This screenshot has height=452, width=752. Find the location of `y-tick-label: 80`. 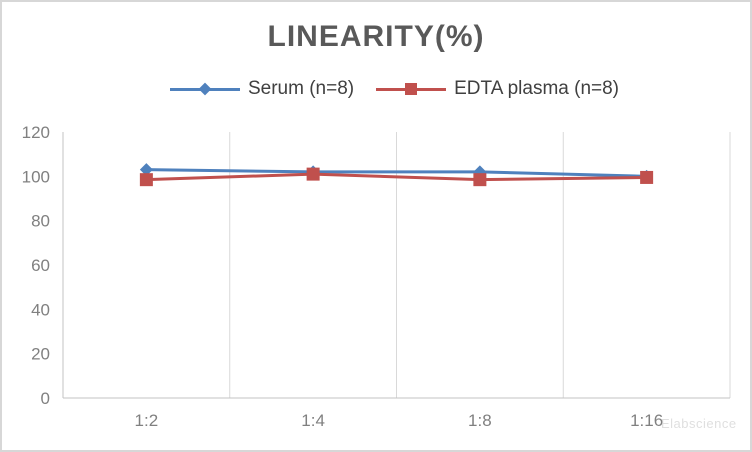

y-tick-label: 80 is located at coordinates (40, 221).